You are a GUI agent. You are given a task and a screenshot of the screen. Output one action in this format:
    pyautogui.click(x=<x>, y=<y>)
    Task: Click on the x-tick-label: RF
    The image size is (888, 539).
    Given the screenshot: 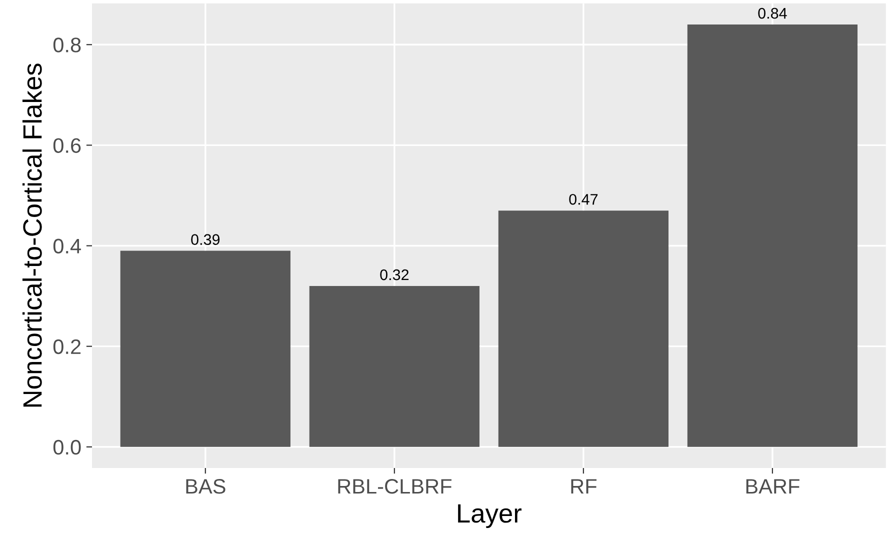 What is the action you would take?
    pyautogui.click(x=583, y=486)
    